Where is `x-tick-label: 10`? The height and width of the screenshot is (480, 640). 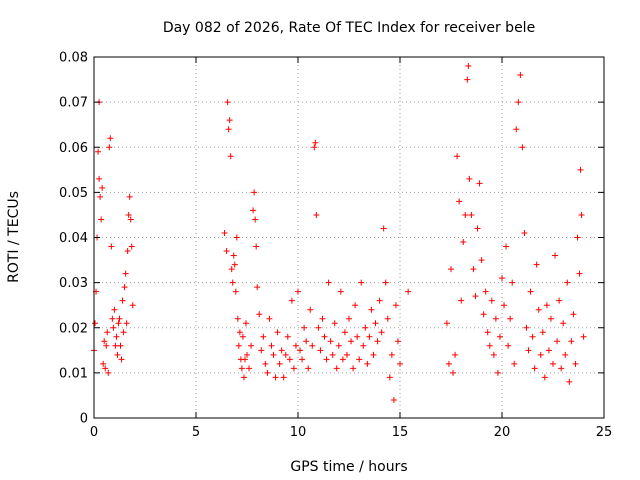
x-tick-label: 10 is located at coordinates (298, 432).